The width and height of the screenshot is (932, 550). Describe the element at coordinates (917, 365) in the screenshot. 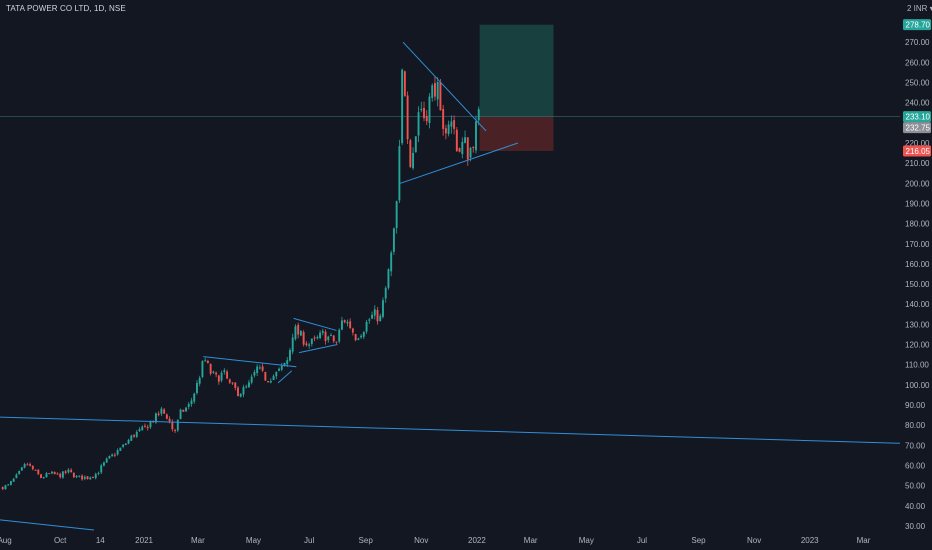

I see `y-tick-label: 110.00` at that location.